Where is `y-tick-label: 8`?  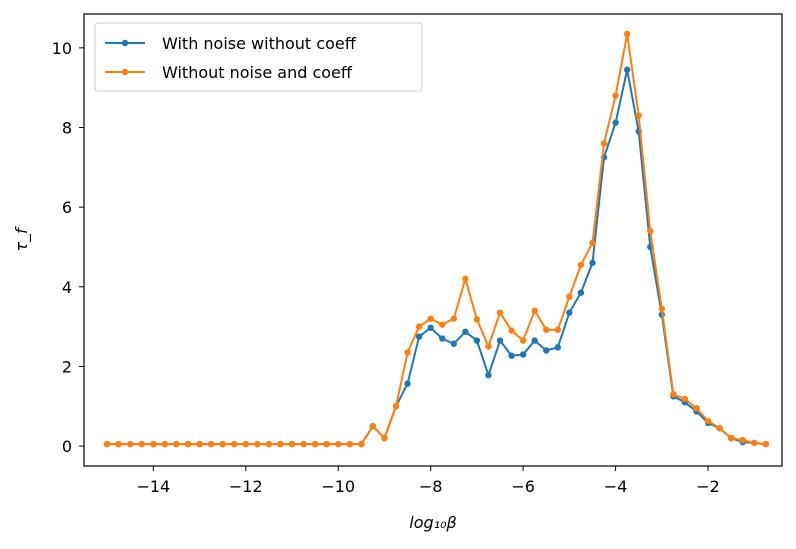
y-tick-label: 8 is located at coordinates (67, 127).